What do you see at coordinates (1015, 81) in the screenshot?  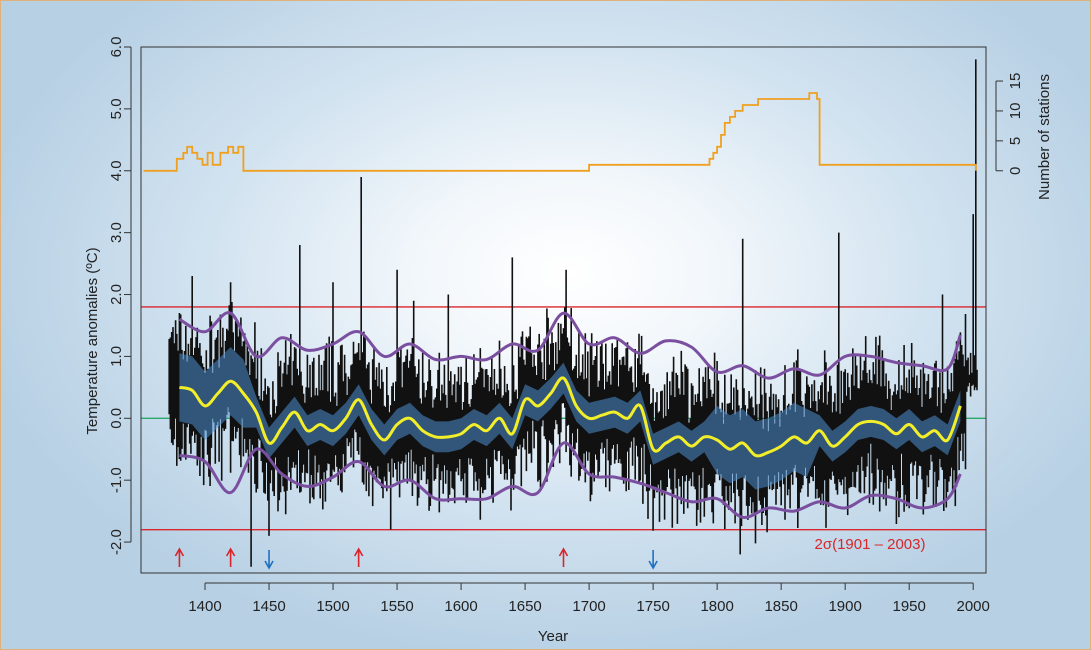 I see `y2-tick-label: 15` at bounding box center [1015, 81].